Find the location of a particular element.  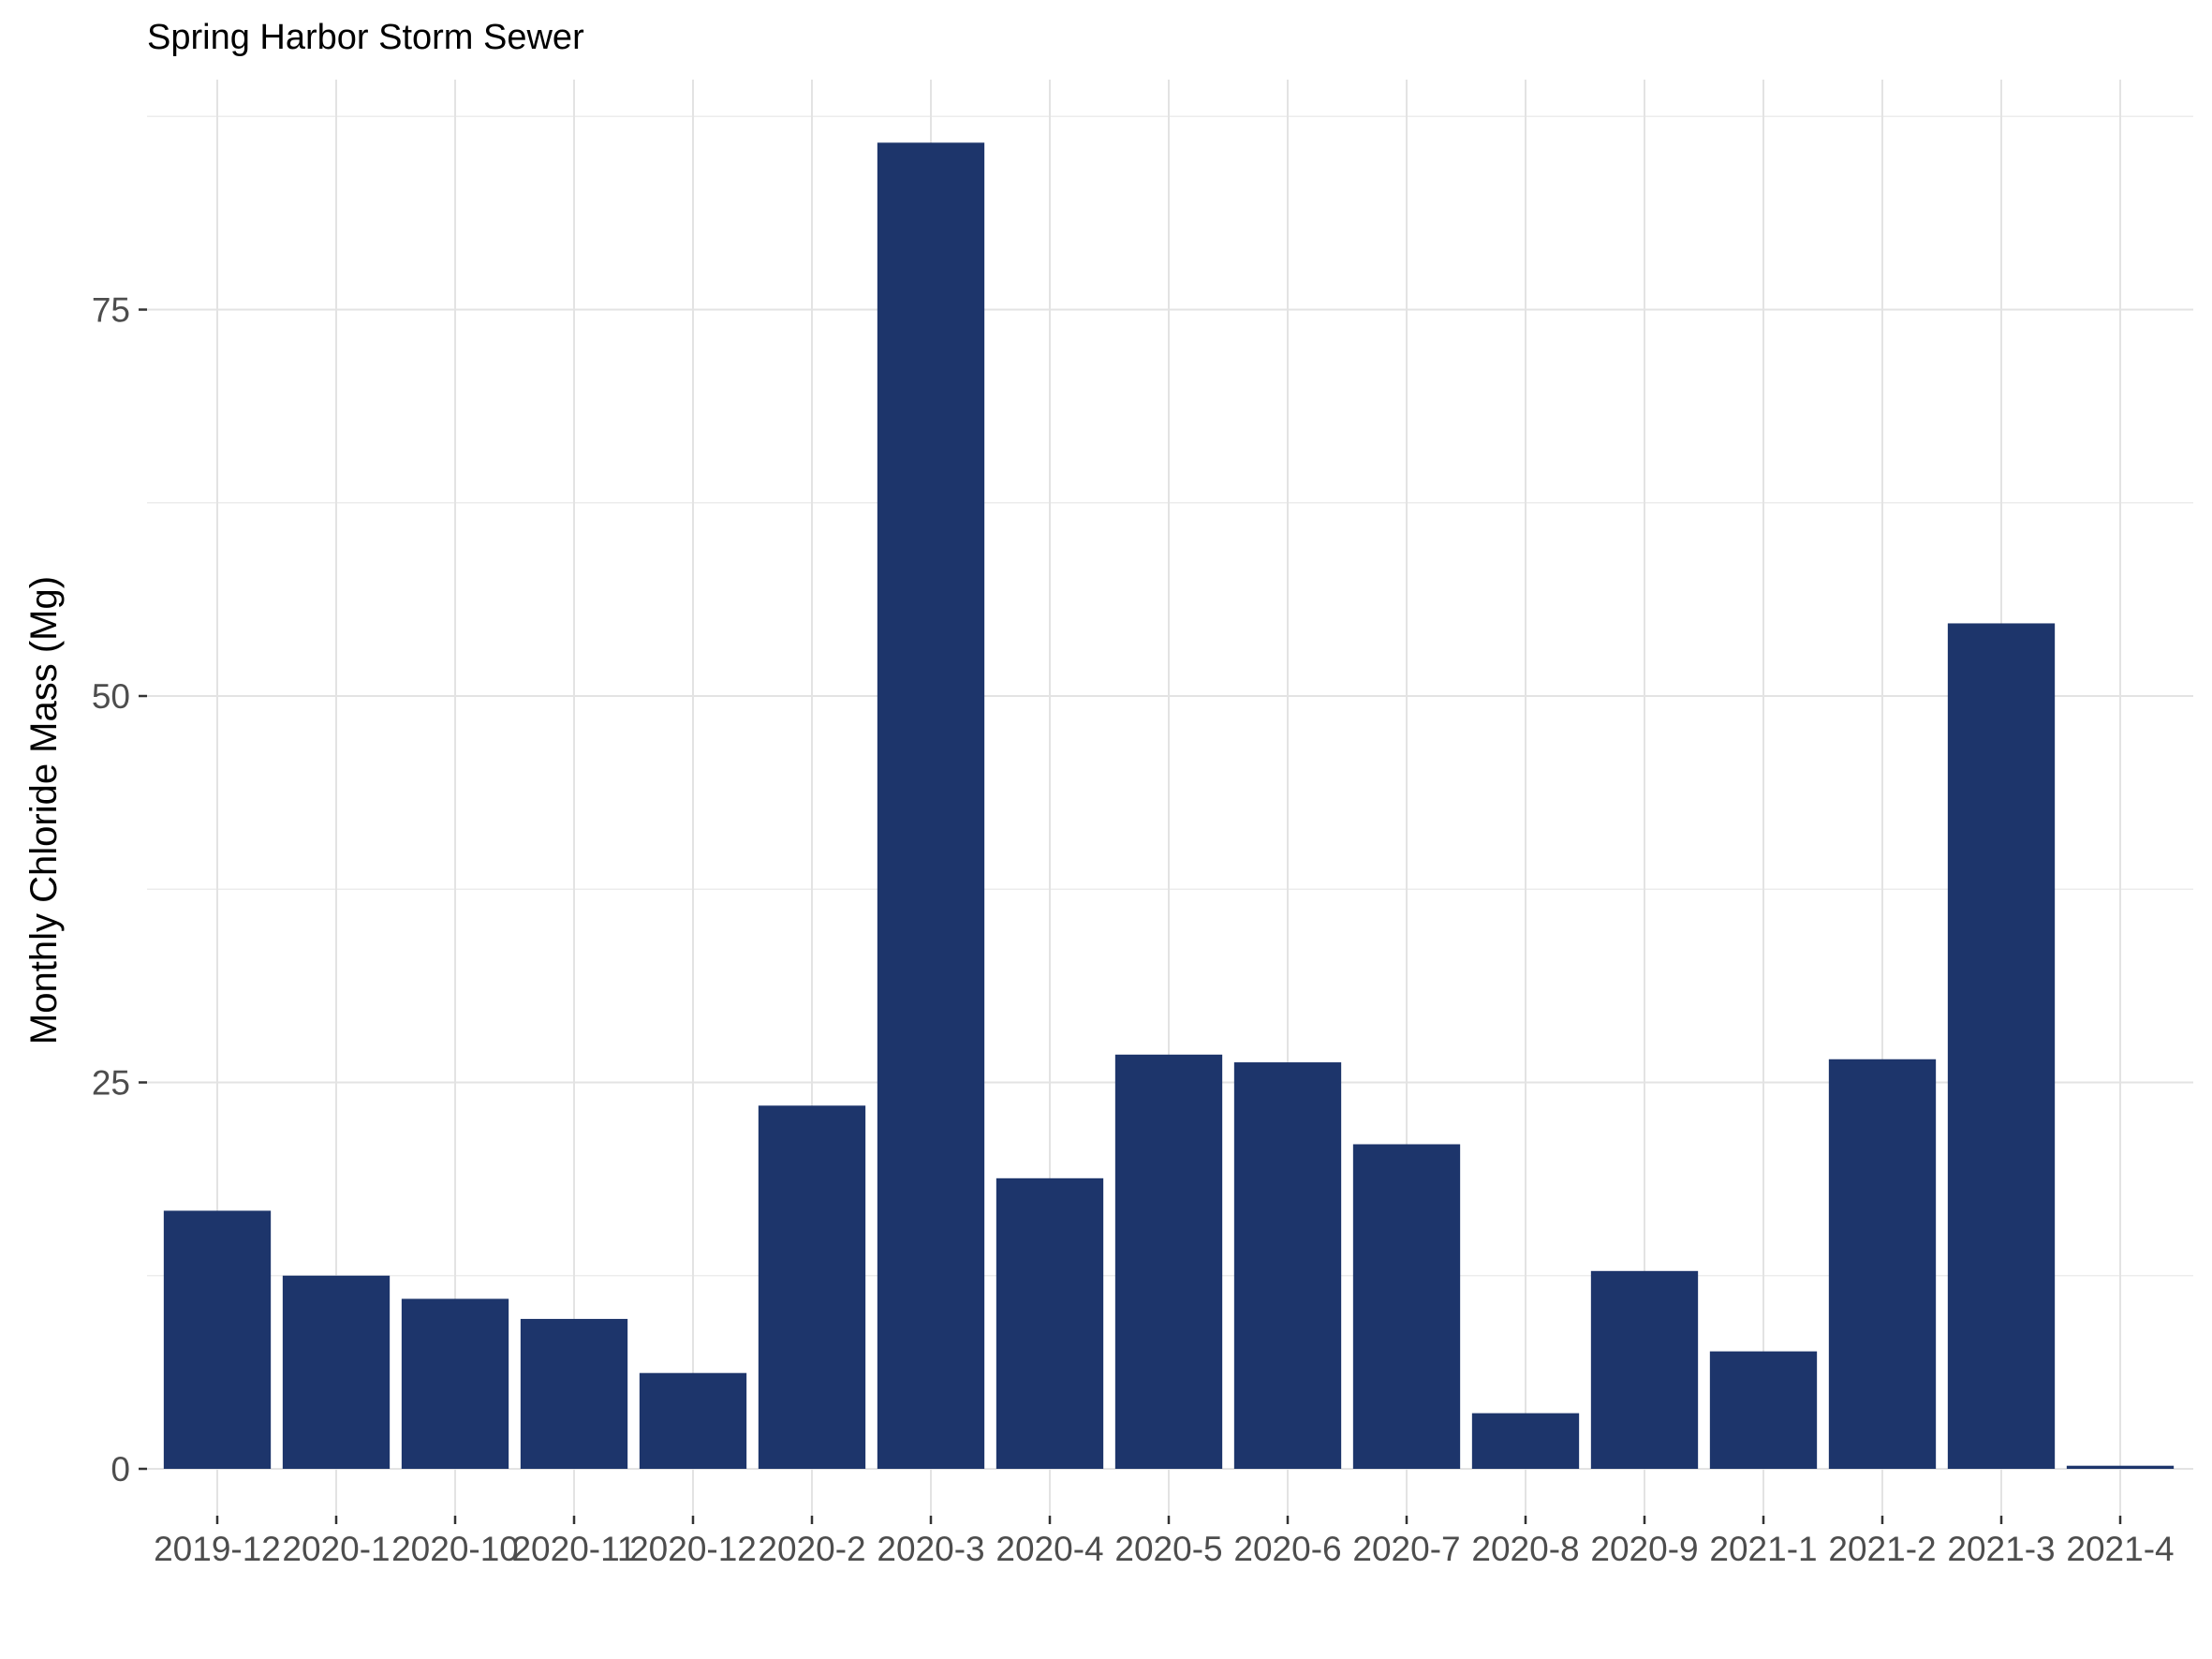

x-tick-label: 2021-4 is located at coordinates (2120, 1549).